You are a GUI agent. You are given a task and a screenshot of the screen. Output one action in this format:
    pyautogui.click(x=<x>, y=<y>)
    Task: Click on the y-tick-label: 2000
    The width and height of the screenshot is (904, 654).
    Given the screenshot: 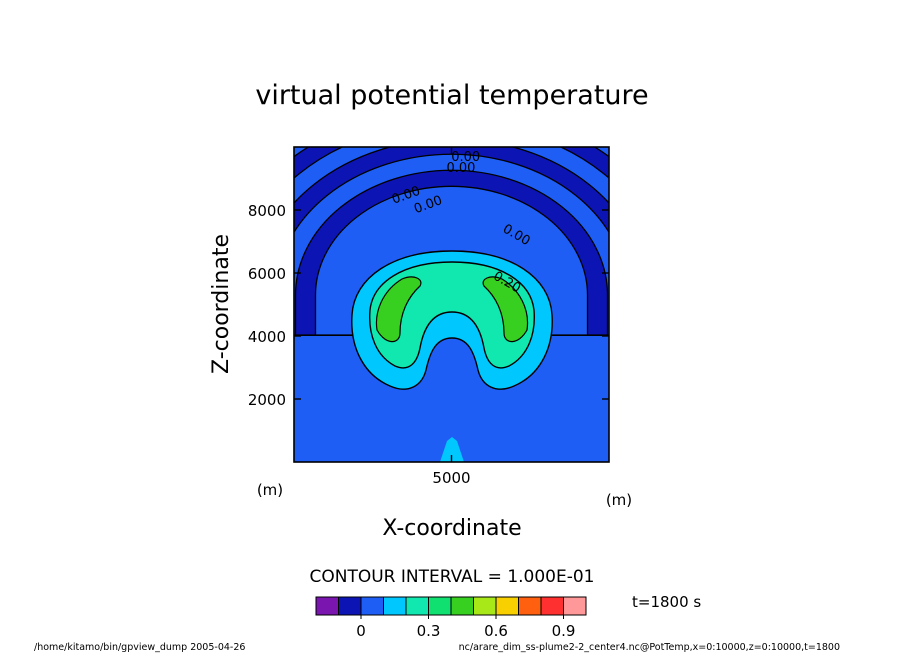 What is the action you would take?
    pyautogui.click(x=267, y=400)
    